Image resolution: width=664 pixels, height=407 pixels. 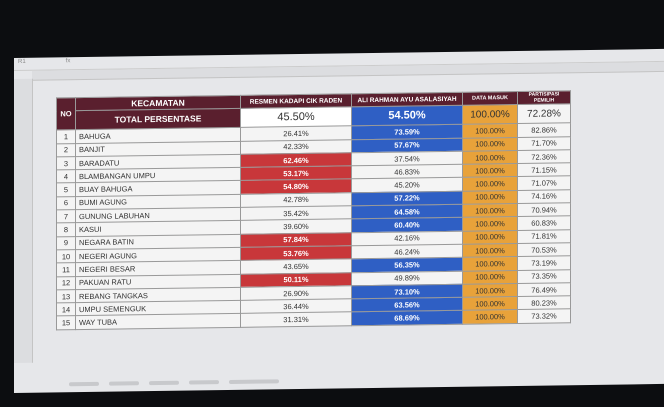 What do you see at coordinates (544, 114) in the screenshot?
I see `total-partisipasi: 72.28%` at bounding box center [544, 114].